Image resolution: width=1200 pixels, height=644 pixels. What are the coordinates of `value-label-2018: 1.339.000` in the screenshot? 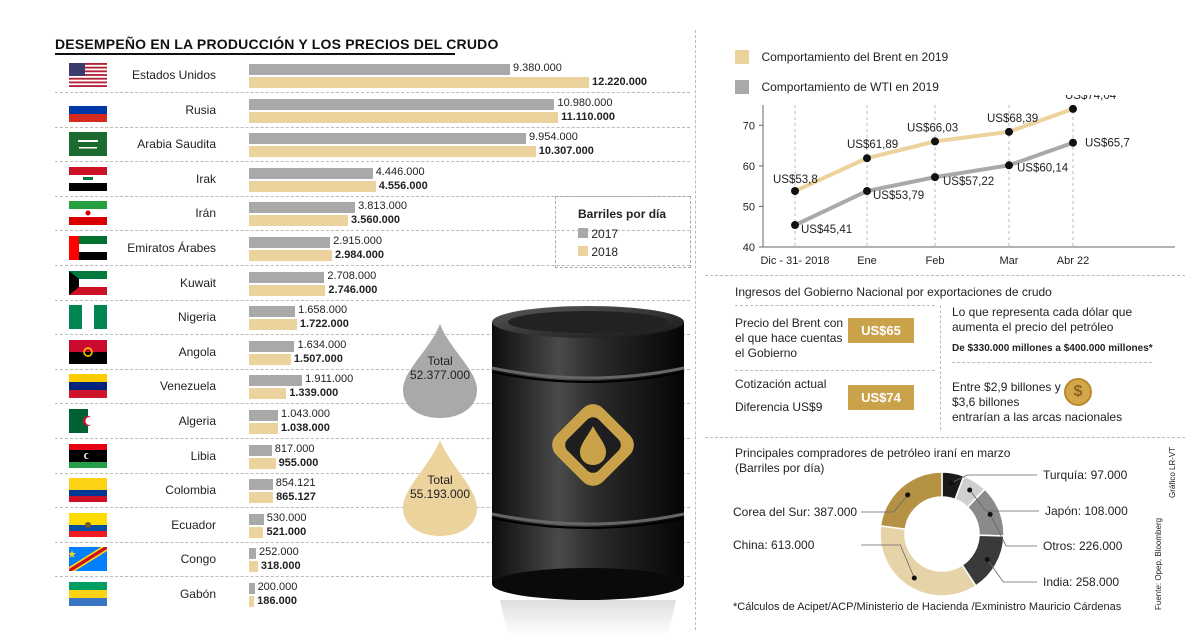 It's located at (314, 393).